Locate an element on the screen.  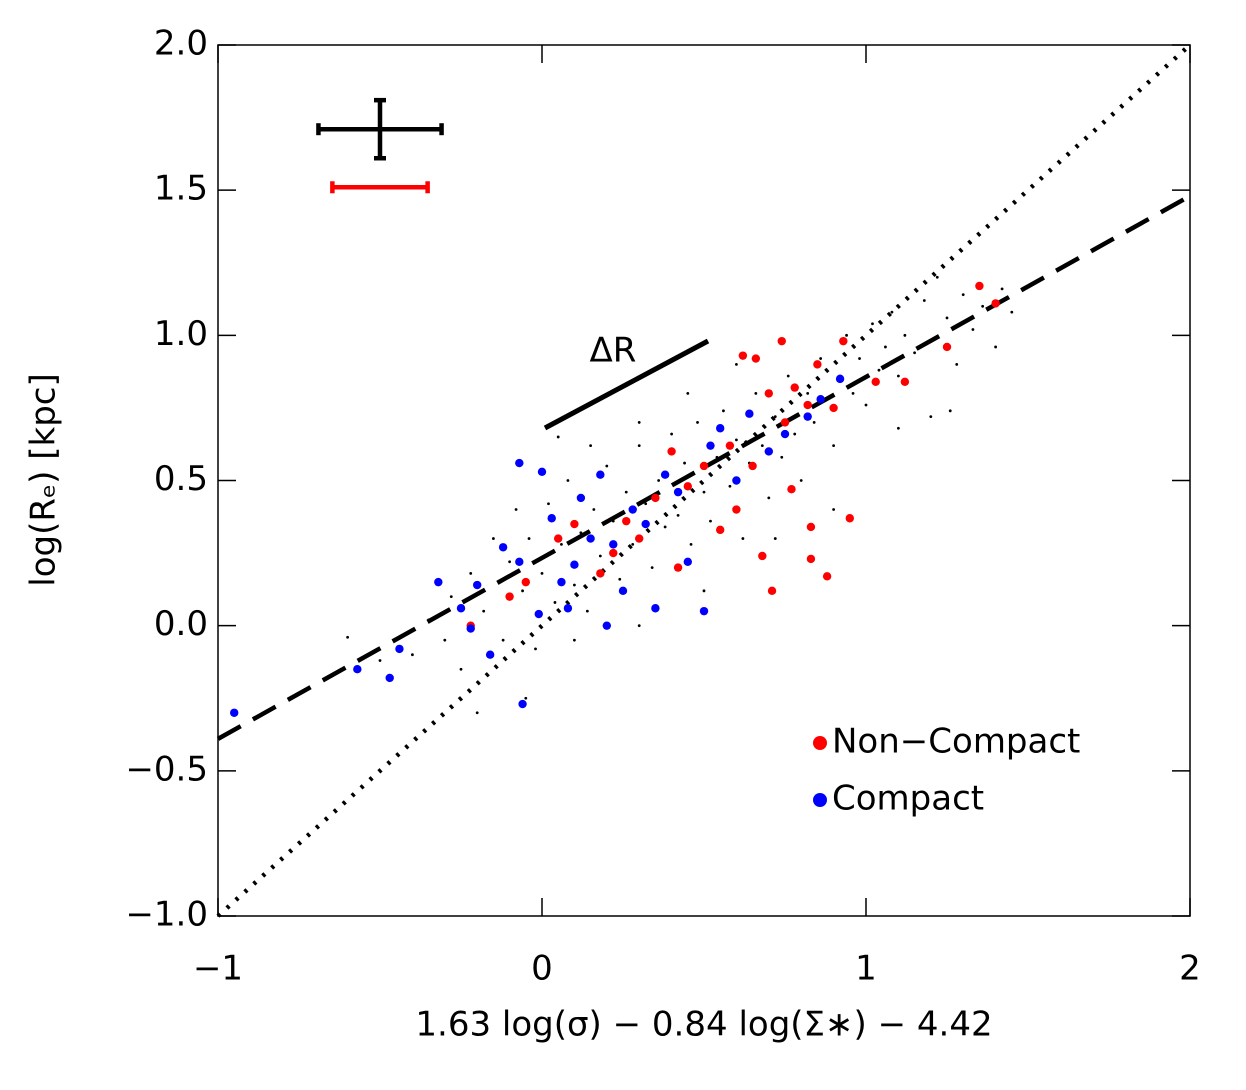
y-tick-label: −1.0 is located at coordinates (166, 915).